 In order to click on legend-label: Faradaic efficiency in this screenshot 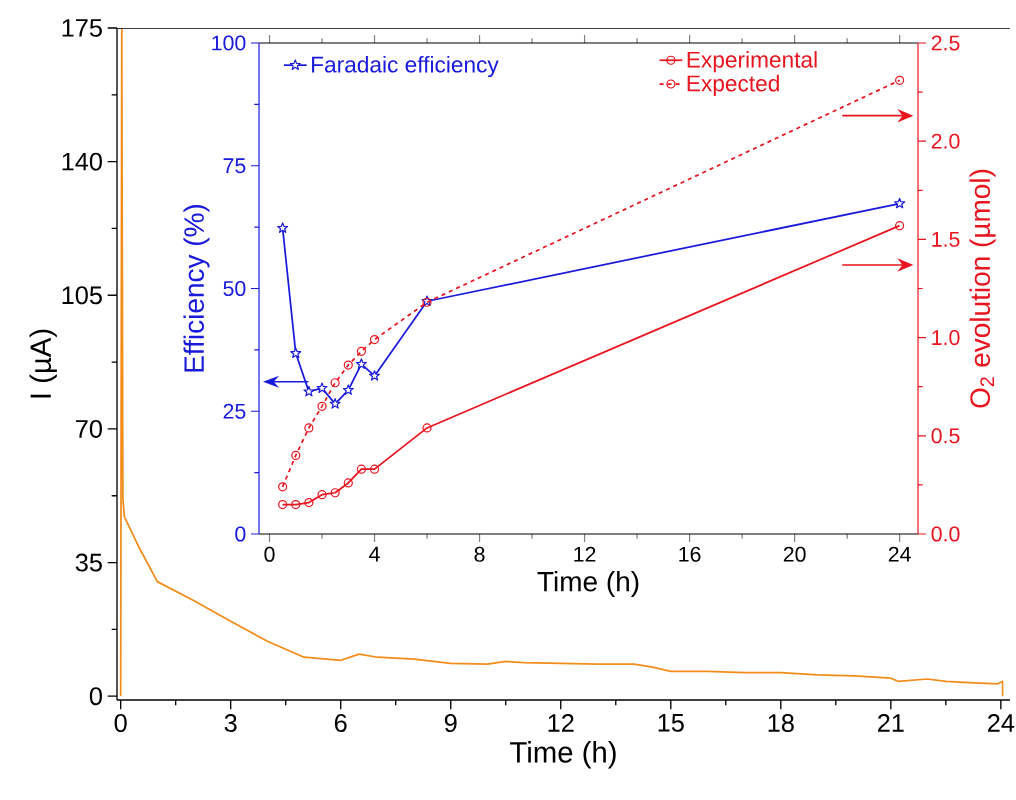, I will do `click(405, 66)`.